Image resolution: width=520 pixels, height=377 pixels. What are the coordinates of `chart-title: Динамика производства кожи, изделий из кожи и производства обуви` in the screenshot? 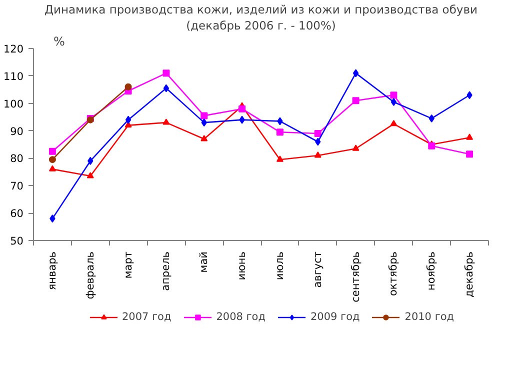 It's located at (261, 9).